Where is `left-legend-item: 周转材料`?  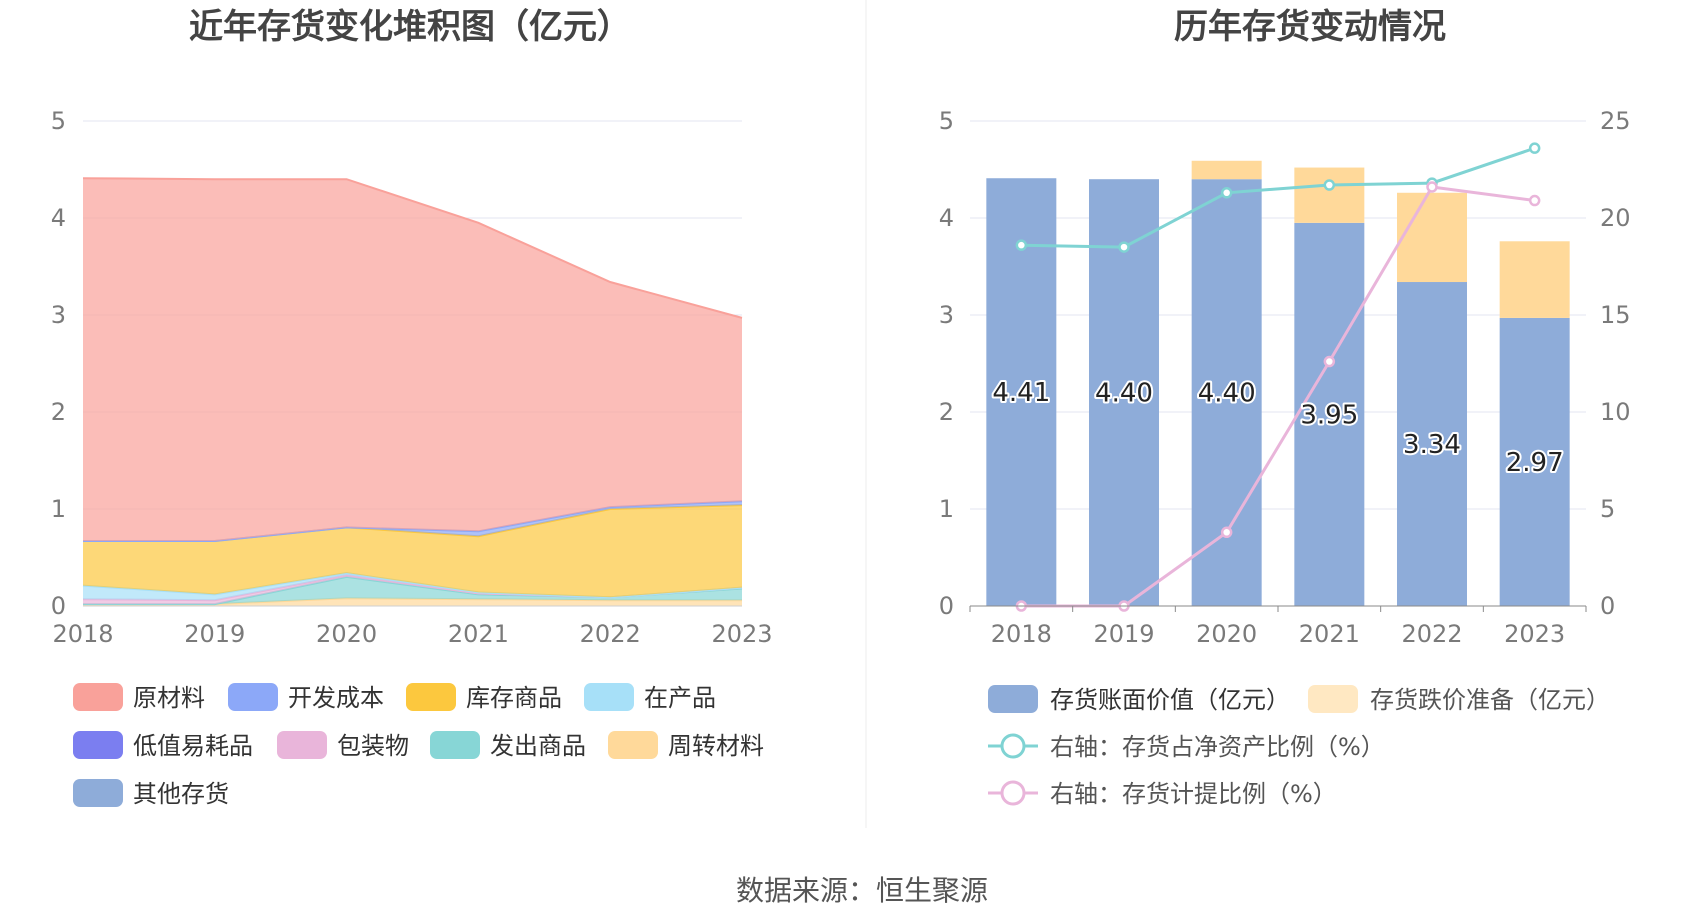 left-legend-item: 周转材料 is located at coordinates (686, 745).